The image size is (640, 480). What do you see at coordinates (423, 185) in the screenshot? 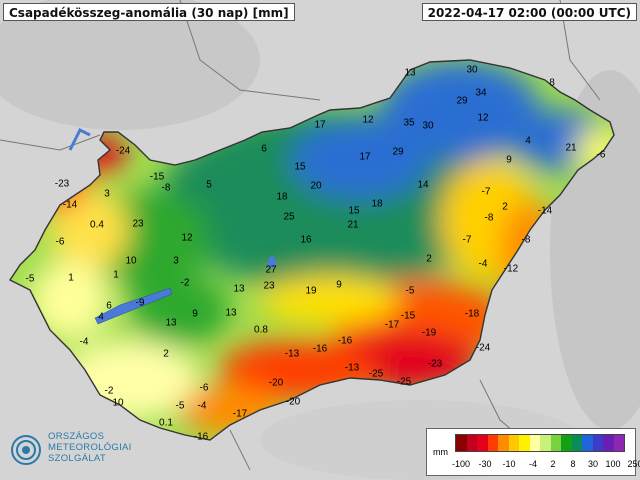
I see `station-value: 14` at bounding box center [423, 185].